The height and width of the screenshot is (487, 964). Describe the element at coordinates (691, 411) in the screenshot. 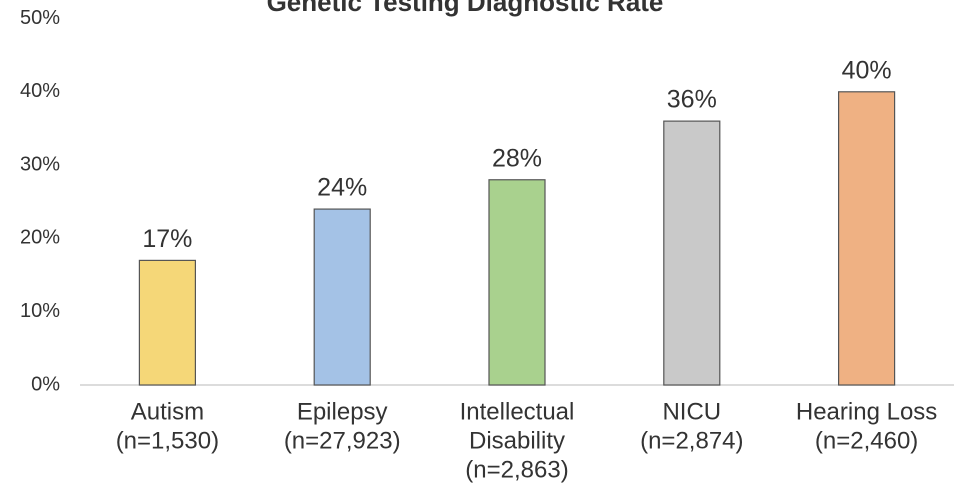

I see `x-tick-label: NICU` at that location.